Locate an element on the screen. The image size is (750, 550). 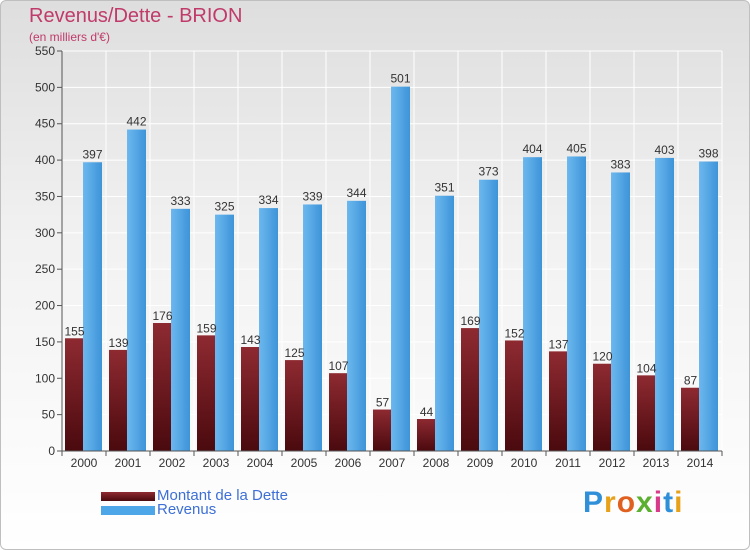
data-label-revenus: 344 is located at coordinates (356, 193).